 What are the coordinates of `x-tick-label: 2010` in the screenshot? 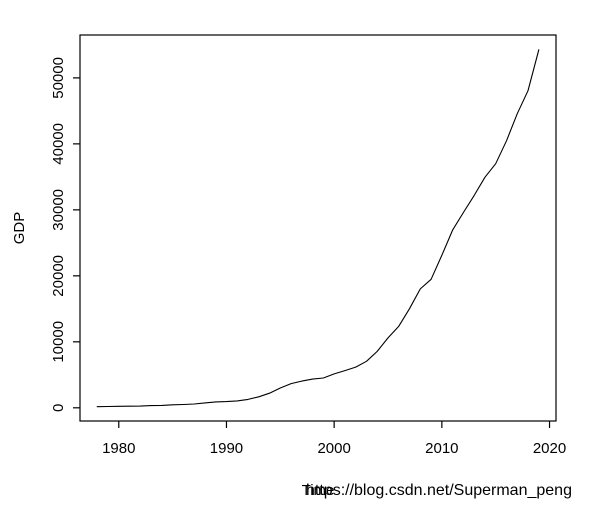 It's located at (441, 448).